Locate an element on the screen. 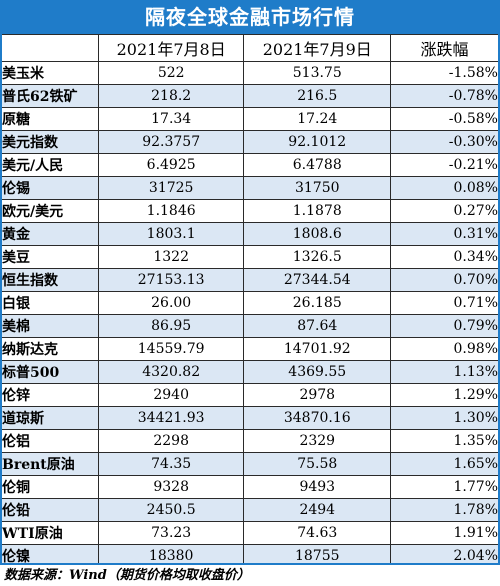 The width and height of the screenshot is (500, 586). table-row: 美棉 86.95 87.64 0.79% is located at coordinates (250, 326).